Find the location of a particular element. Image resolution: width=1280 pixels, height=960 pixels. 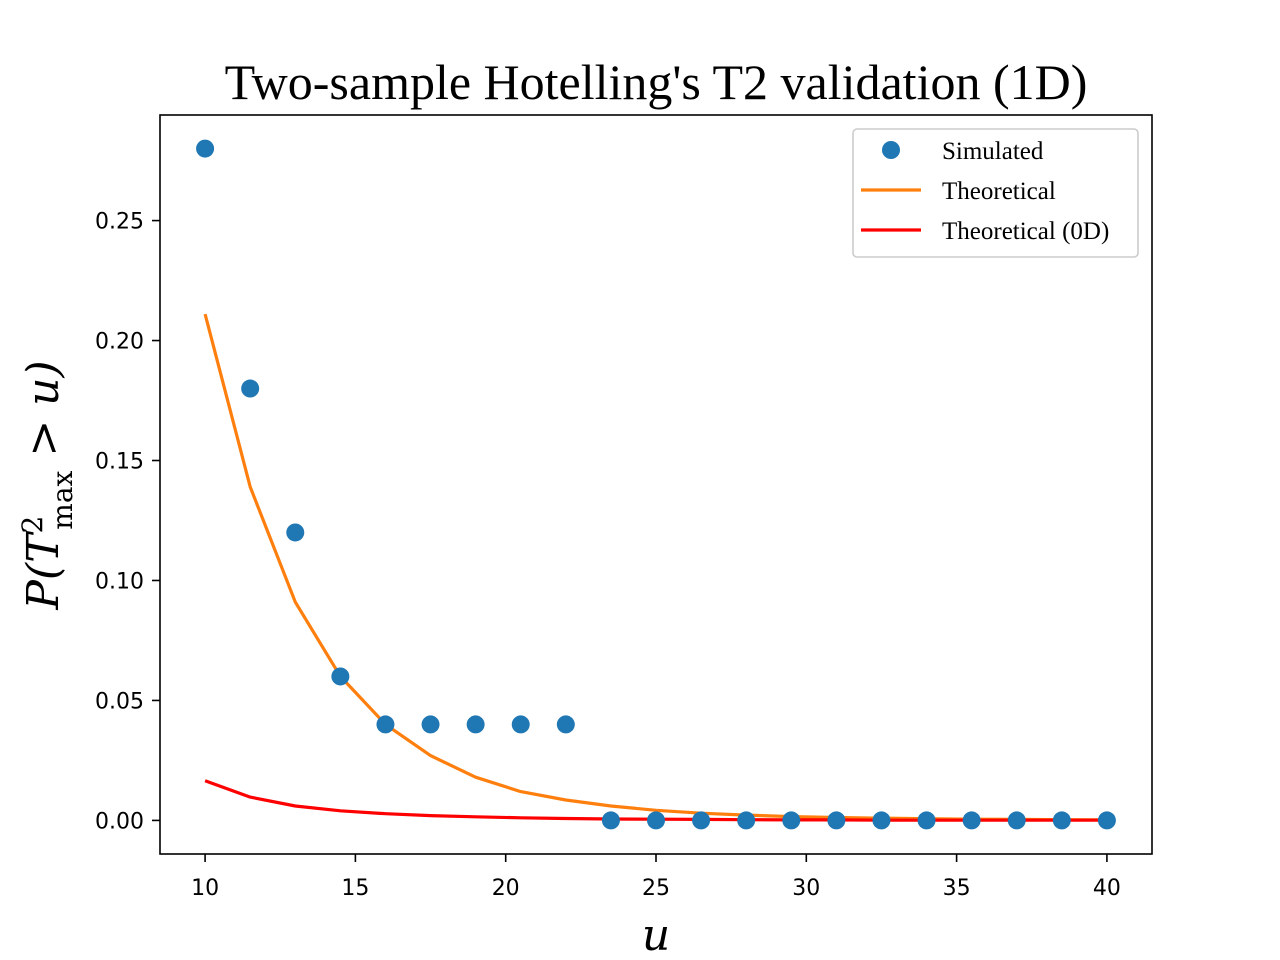

legend-label-theoretical-0d: Theoretical (0D) is located at coordinates (1025, 231).